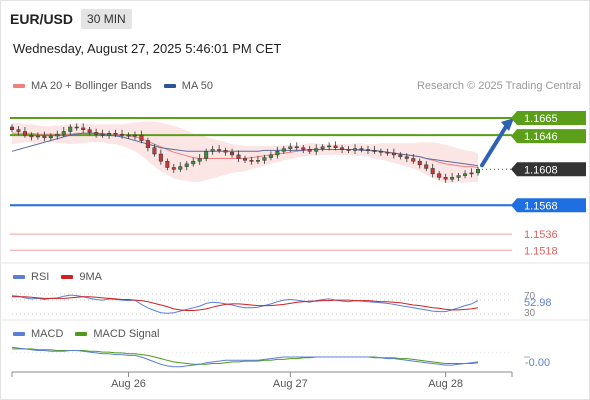 The width and height of the screenshot is (590, 400). I want to click on credit-text: Research © 2025 Trading Central, so click(498, 86).